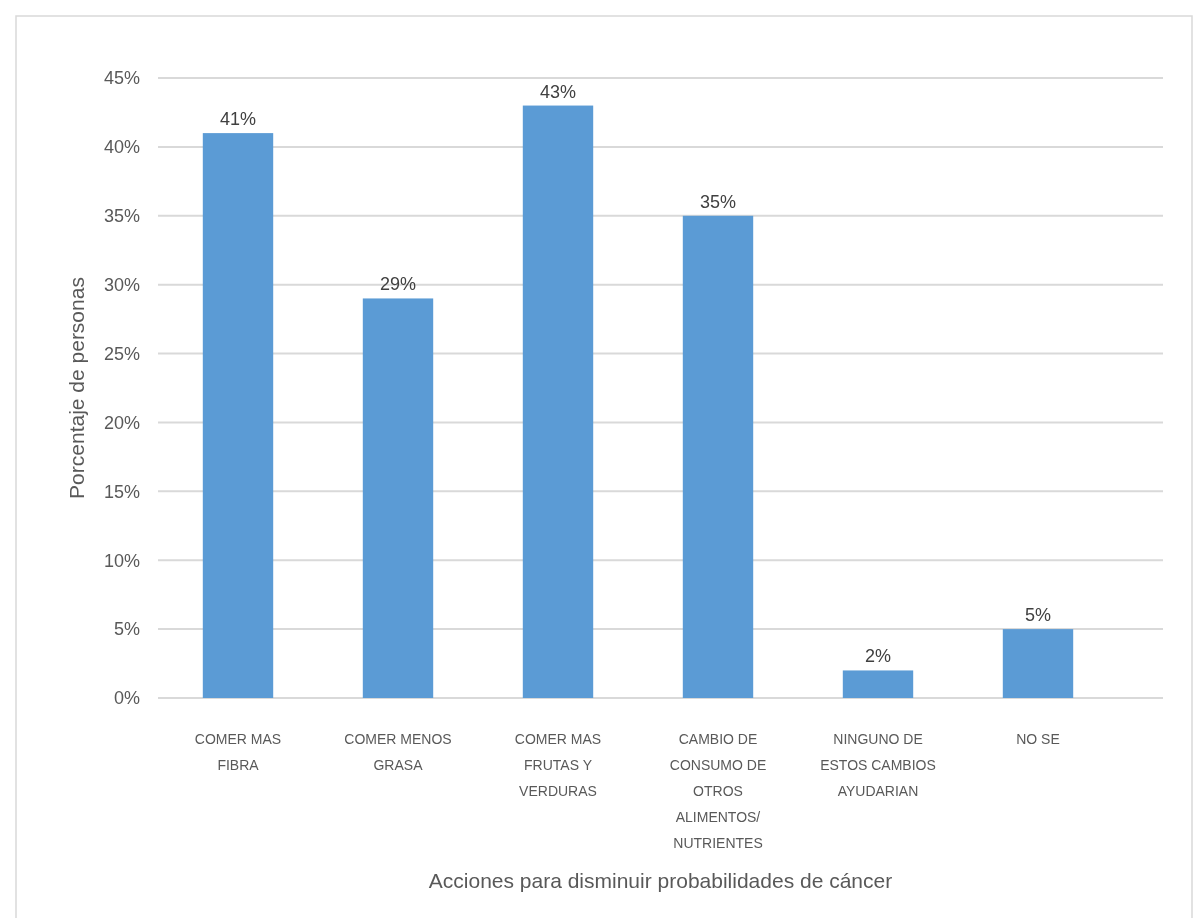 Image resolution: width=1196 pixels, height=918 pixels. Describe the element at coordinates (1038, 615) in the screenshot. I see `data-label: 5%` at that location.